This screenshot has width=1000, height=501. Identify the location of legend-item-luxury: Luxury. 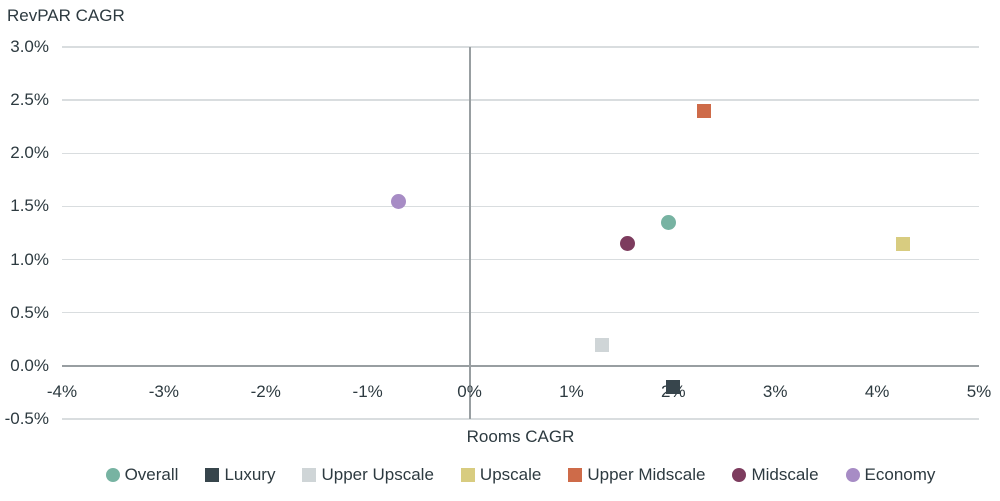
(240, 475).